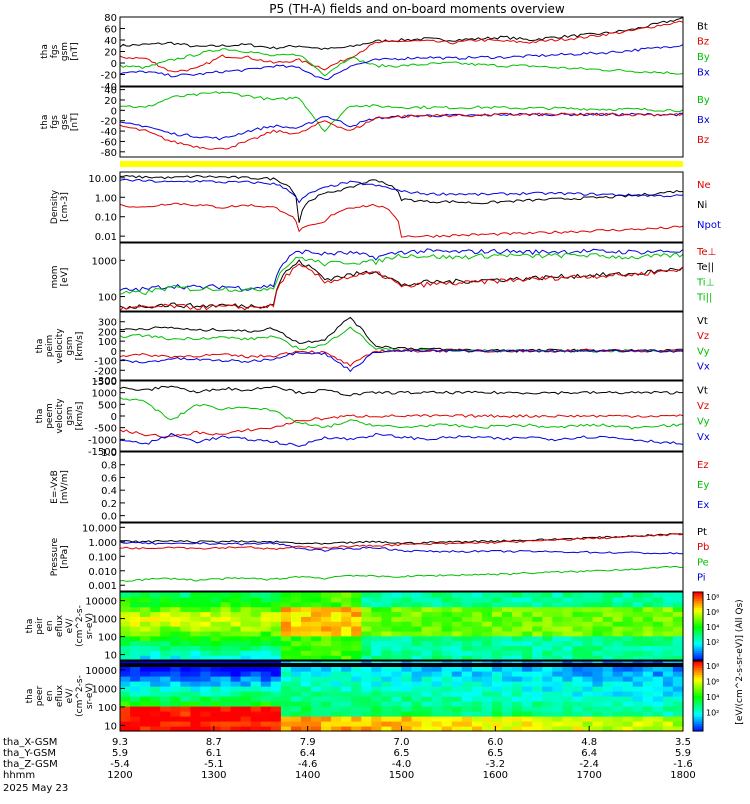  I want to click on y-tick-label: 60, so click(110, 30).